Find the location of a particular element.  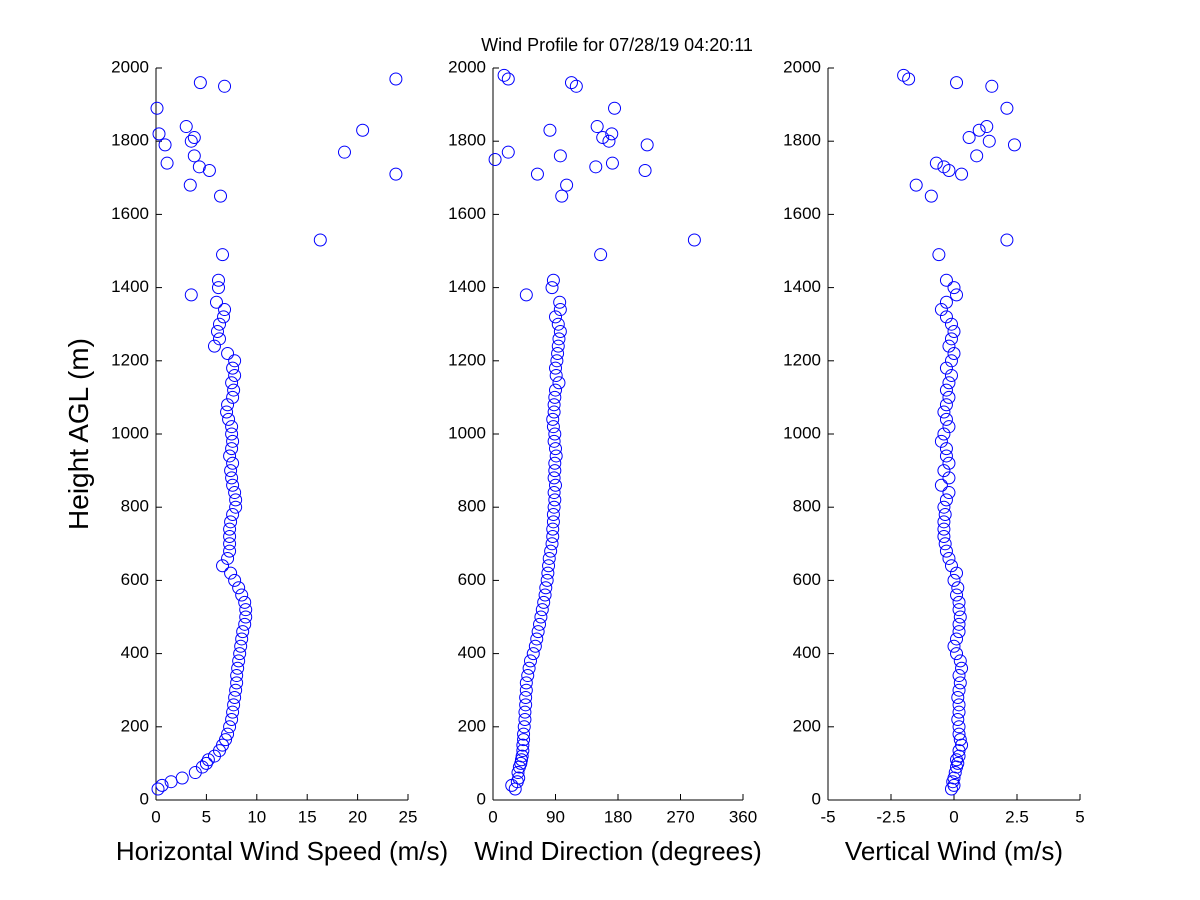

x-tick-label: -2.5 is located at coordinates (890, 816).